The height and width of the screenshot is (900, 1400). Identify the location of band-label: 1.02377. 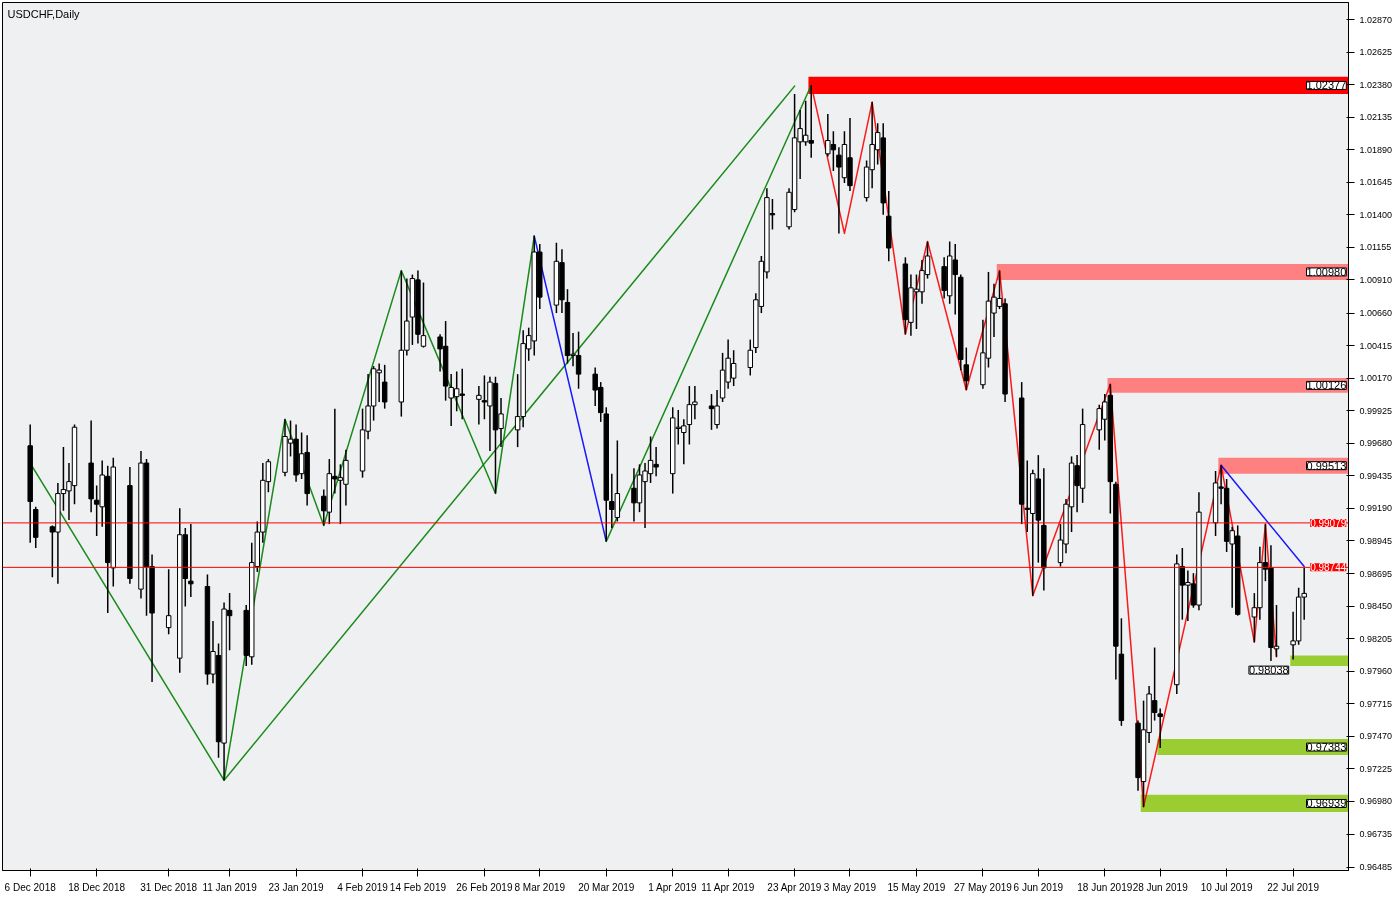
(1326, 85).